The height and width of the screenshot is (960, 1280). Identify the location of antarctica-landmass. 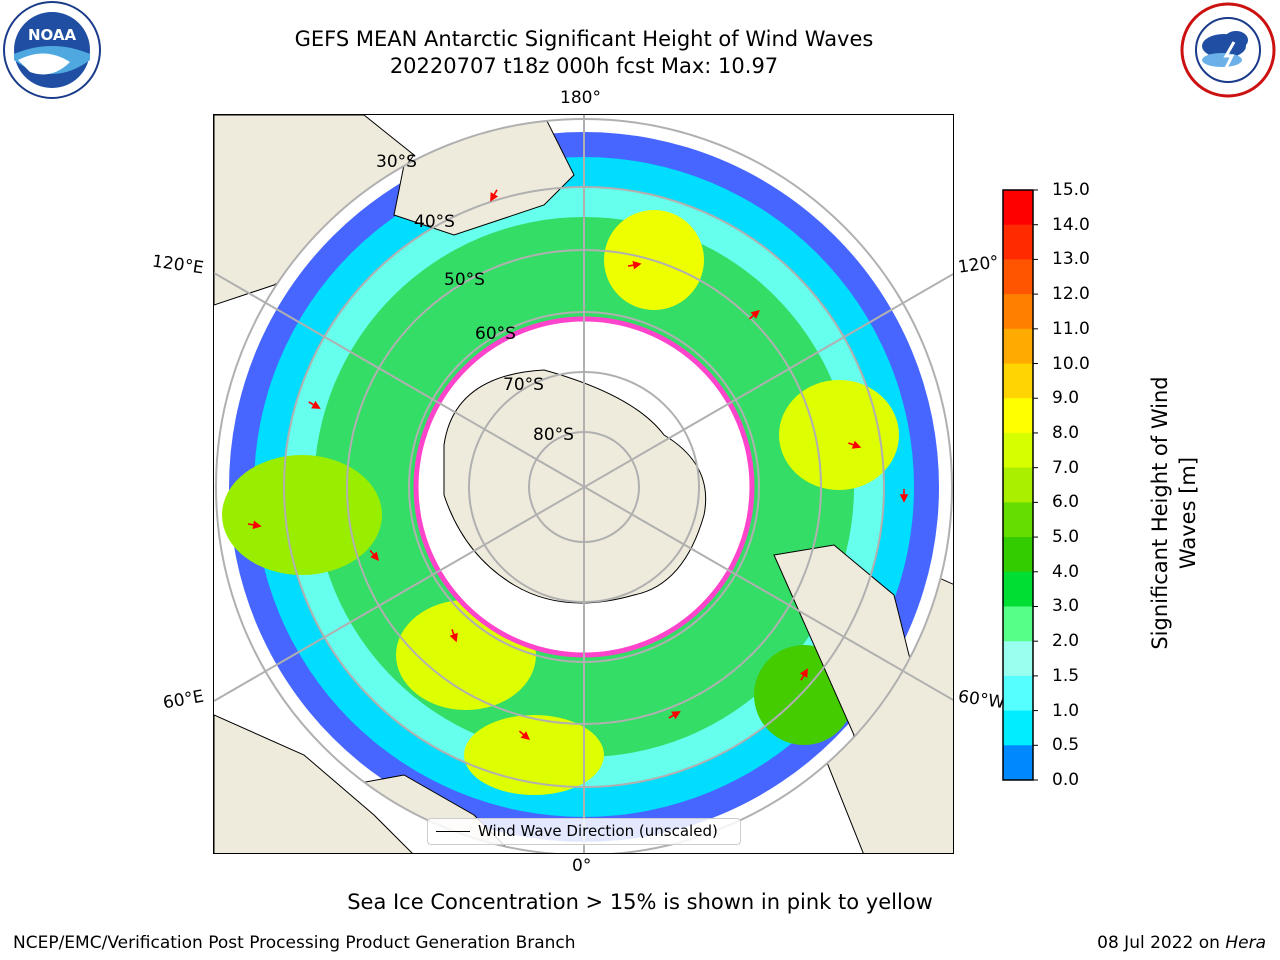
(575, 486).